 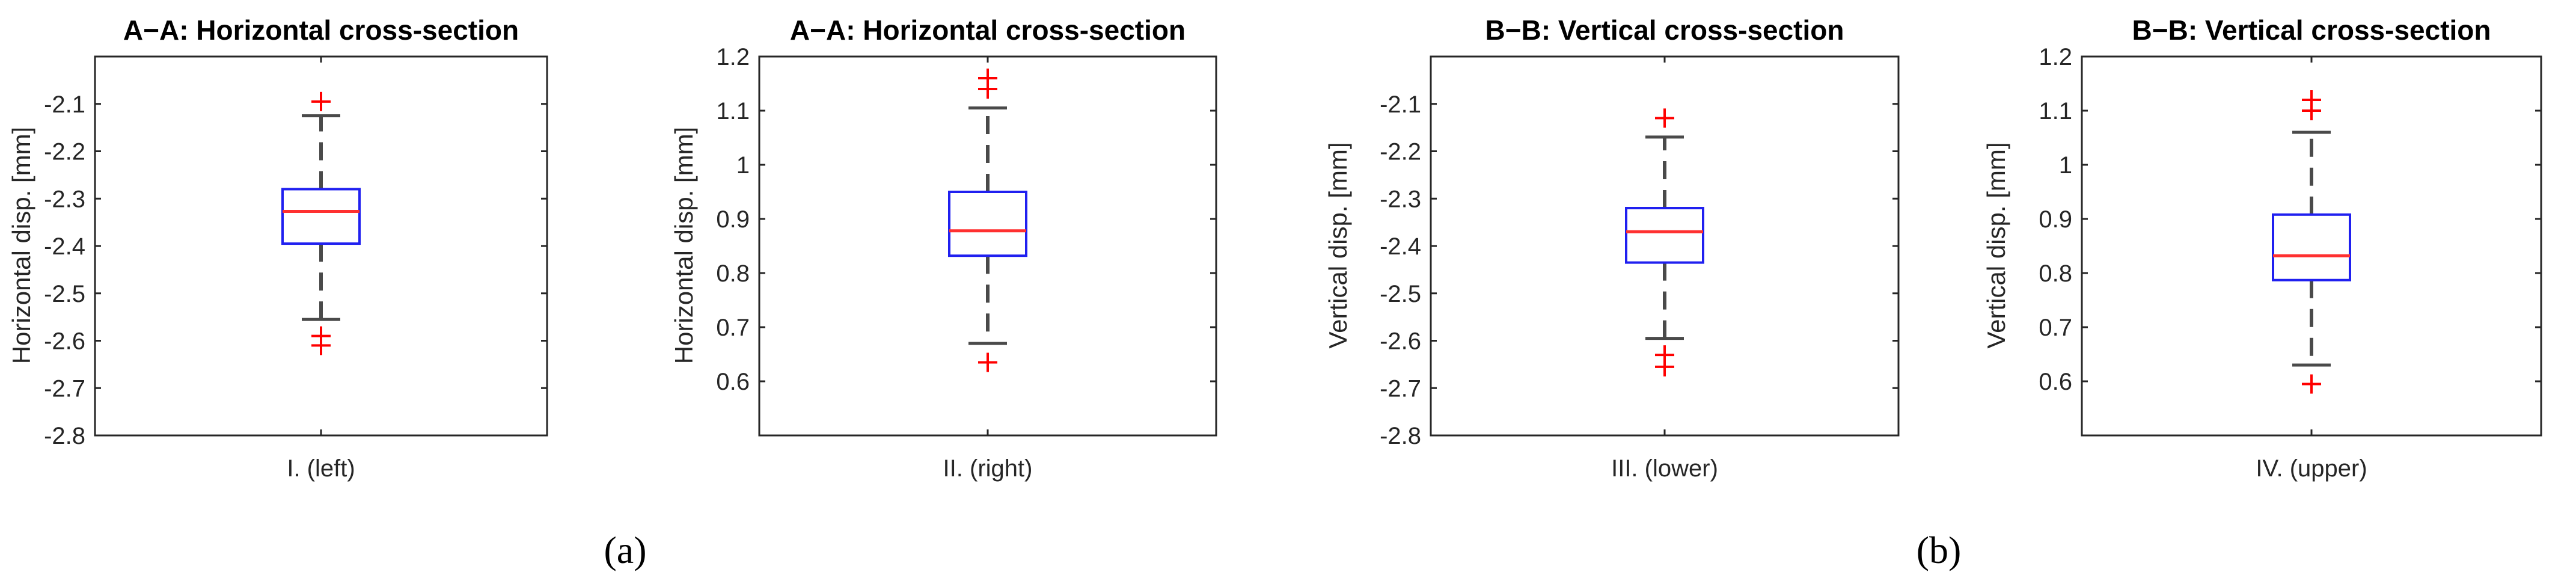 I want to click on category-label: I. (left), so click(x=321, y=469).